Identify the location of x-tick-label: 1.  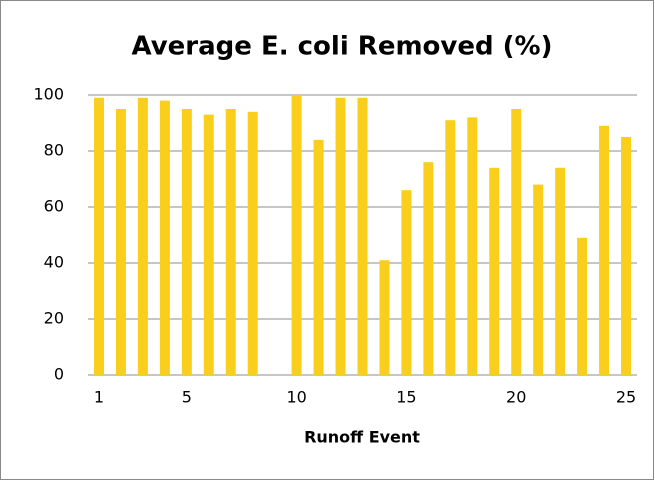
(99, 397).